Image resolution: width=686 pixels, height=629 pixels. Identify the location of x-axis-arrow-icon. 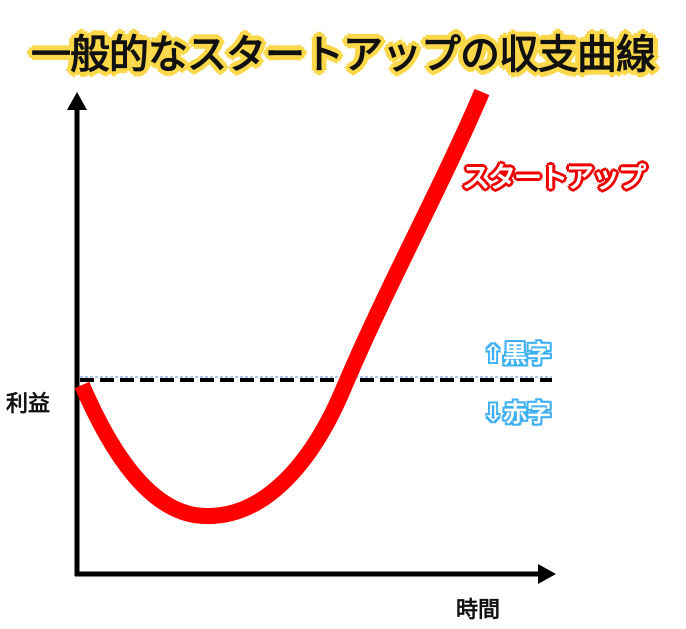
(547, 574).